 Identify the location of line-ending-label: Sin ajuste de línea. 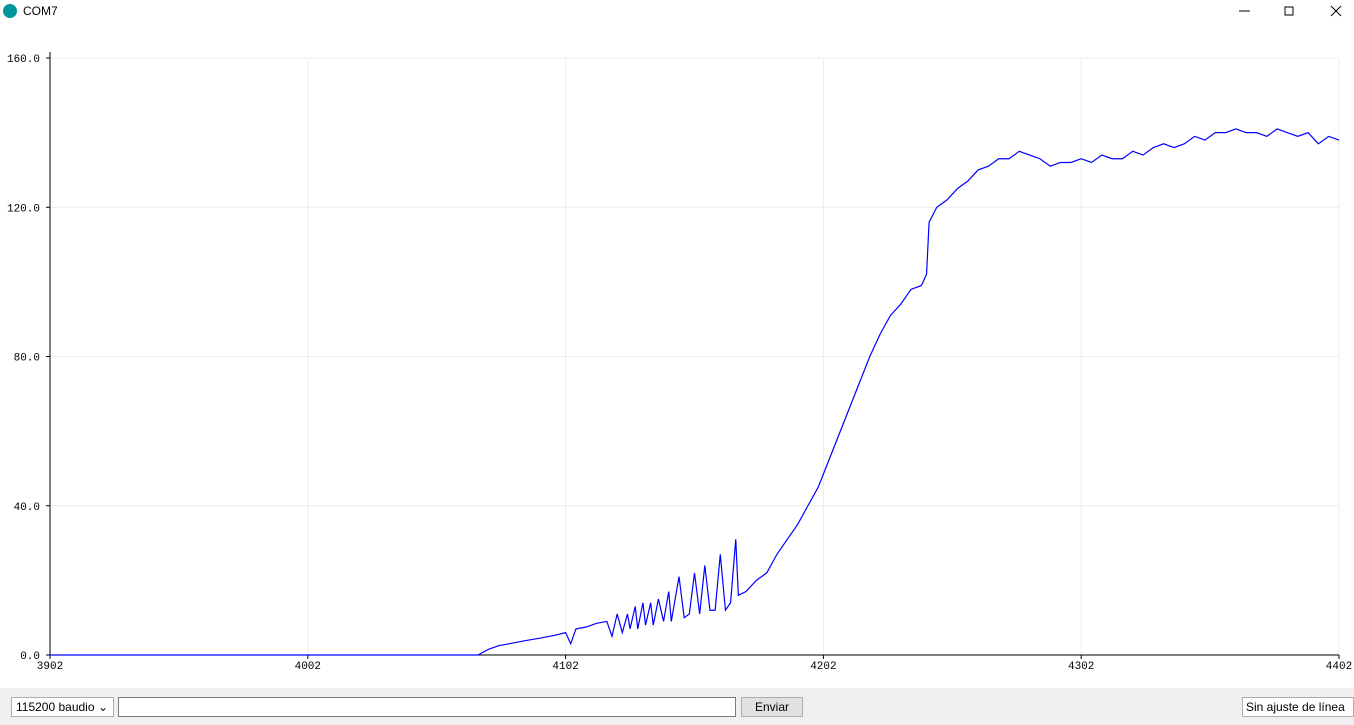
(1295, 707).